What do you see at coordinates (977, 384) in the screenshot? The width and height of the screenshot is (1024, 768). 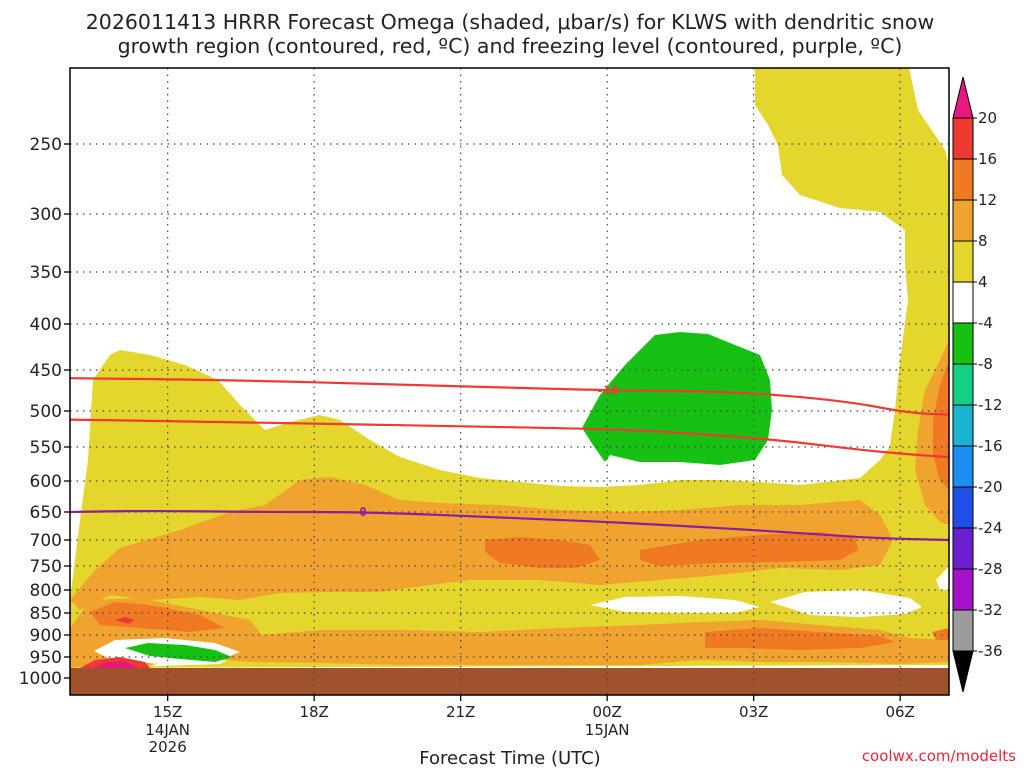 I see `colorbar-legend: 20 16 12 8 4 -4 -8 -12 -16 -20 -24 -28 -32 -36` at bounding box center [977, 384].